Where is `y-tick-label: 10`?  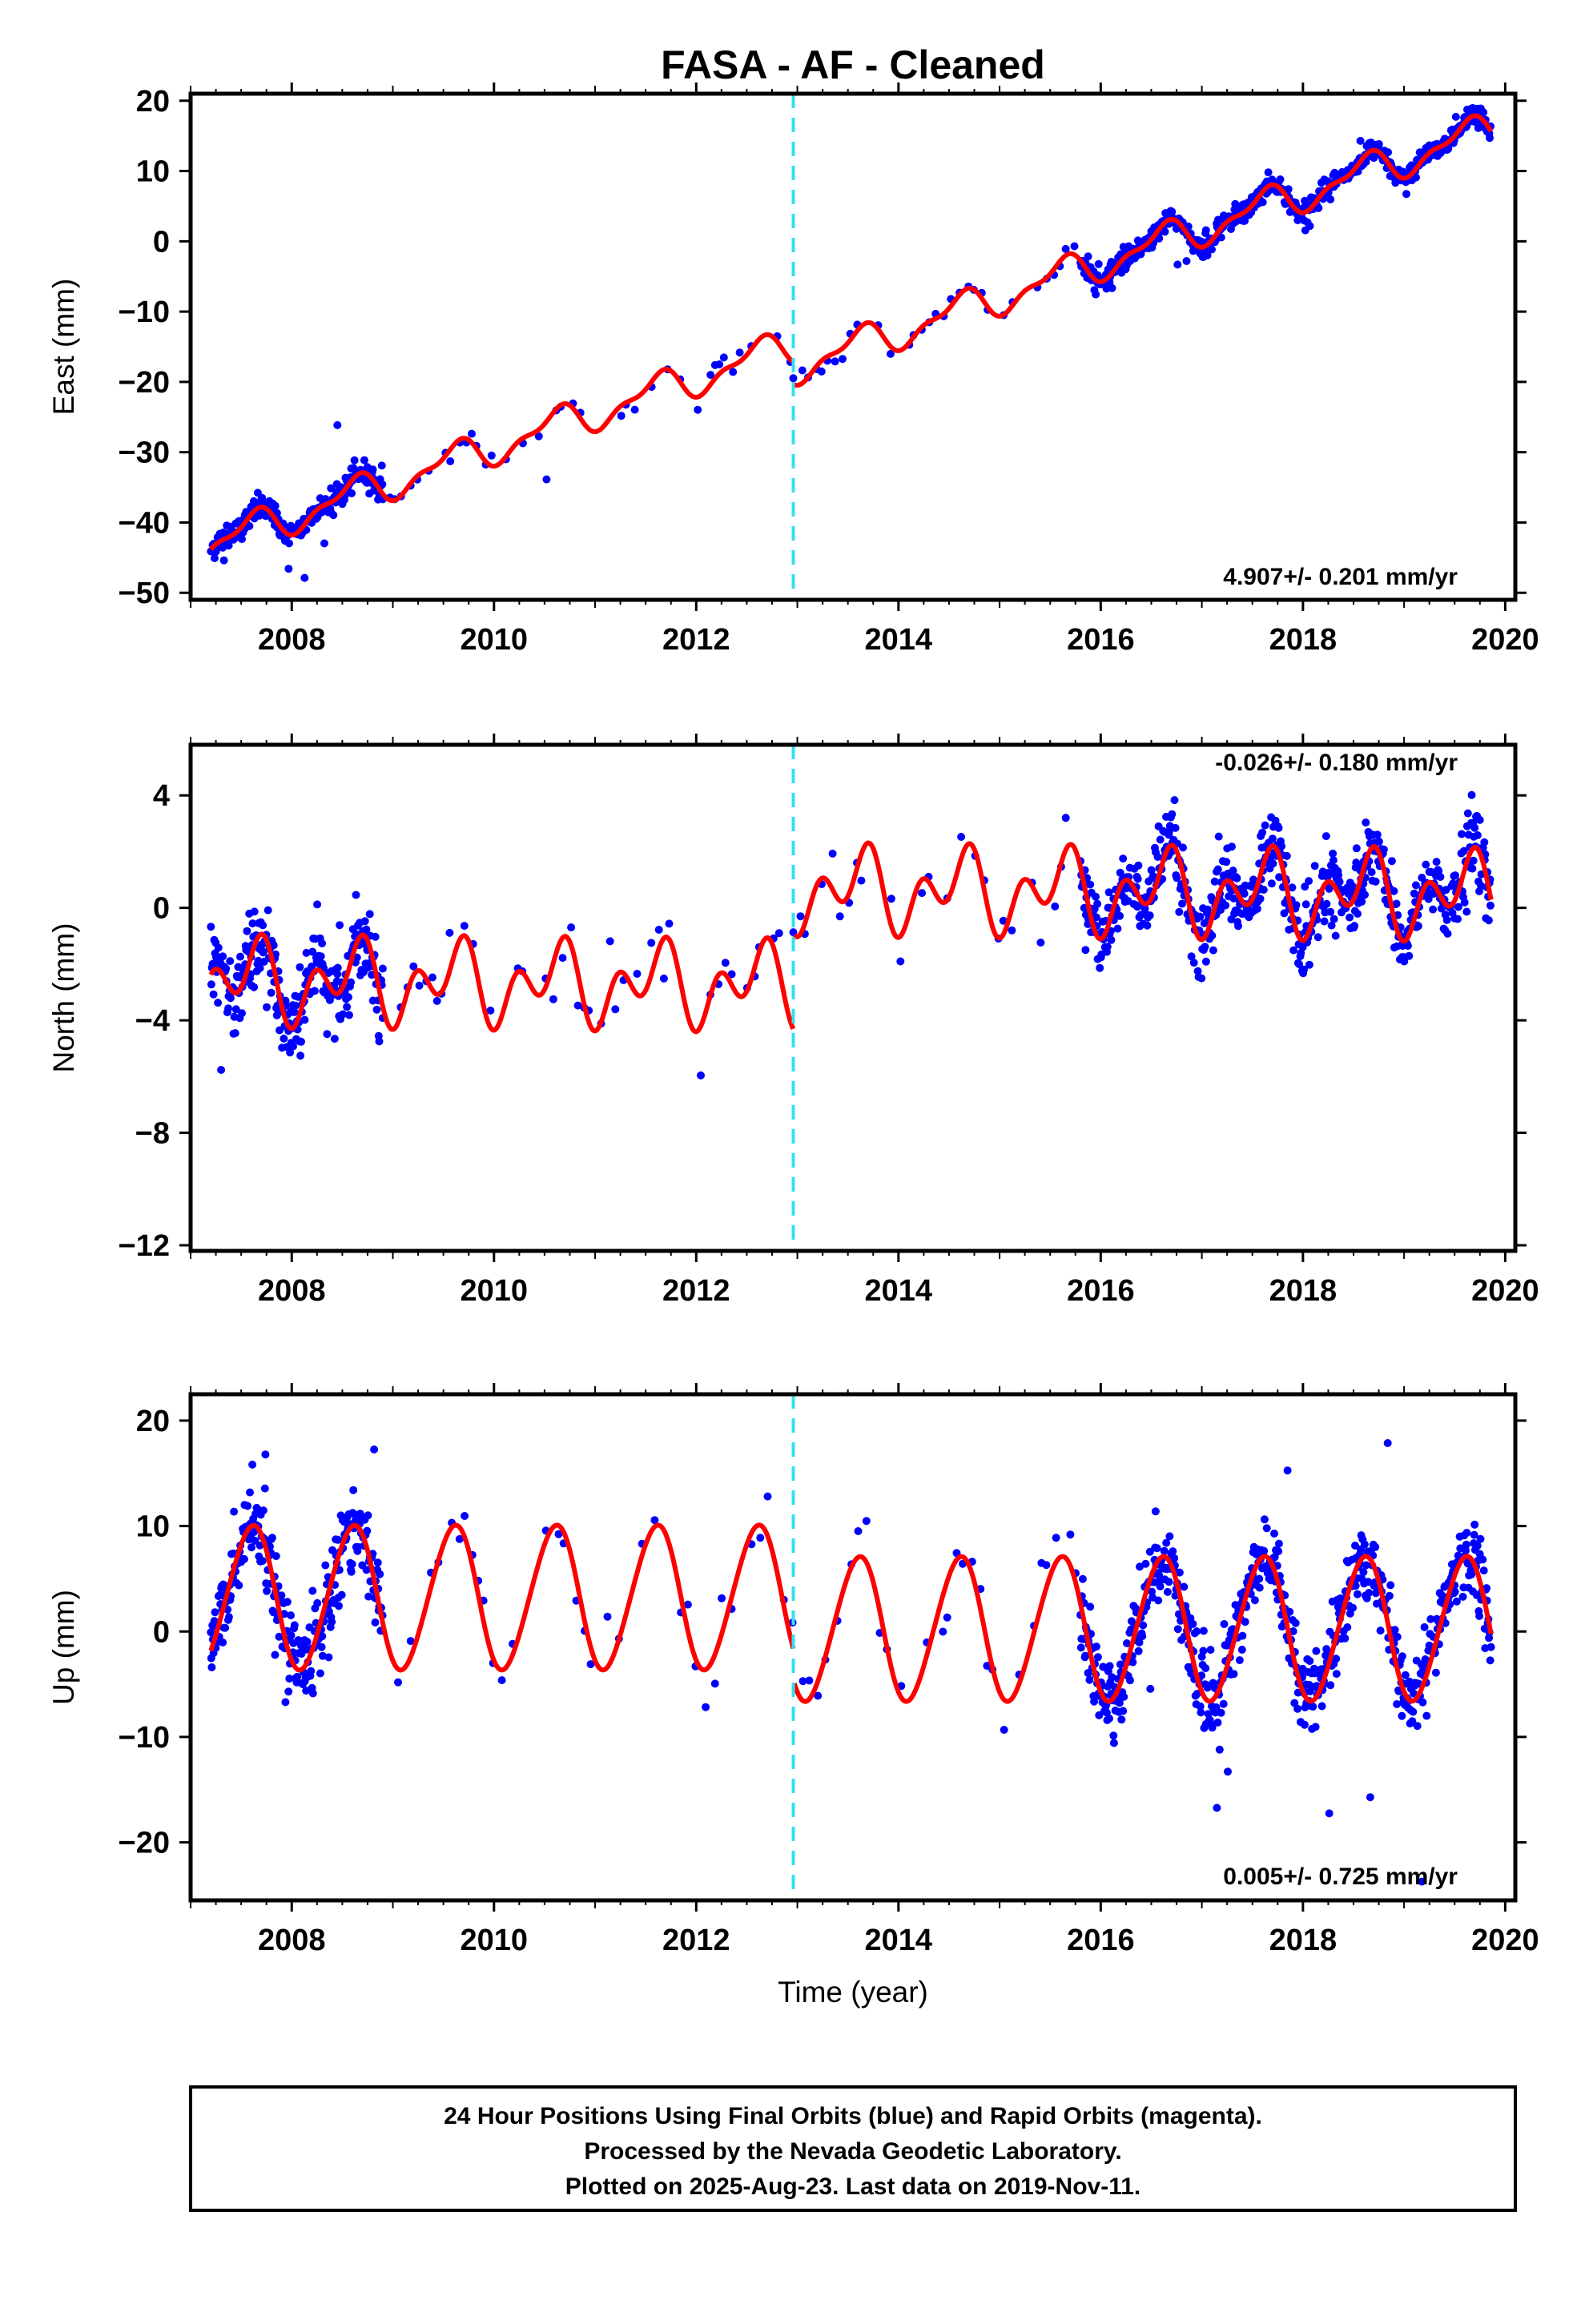
y-tick-label: 10 is located at coordinates (153, 1527).